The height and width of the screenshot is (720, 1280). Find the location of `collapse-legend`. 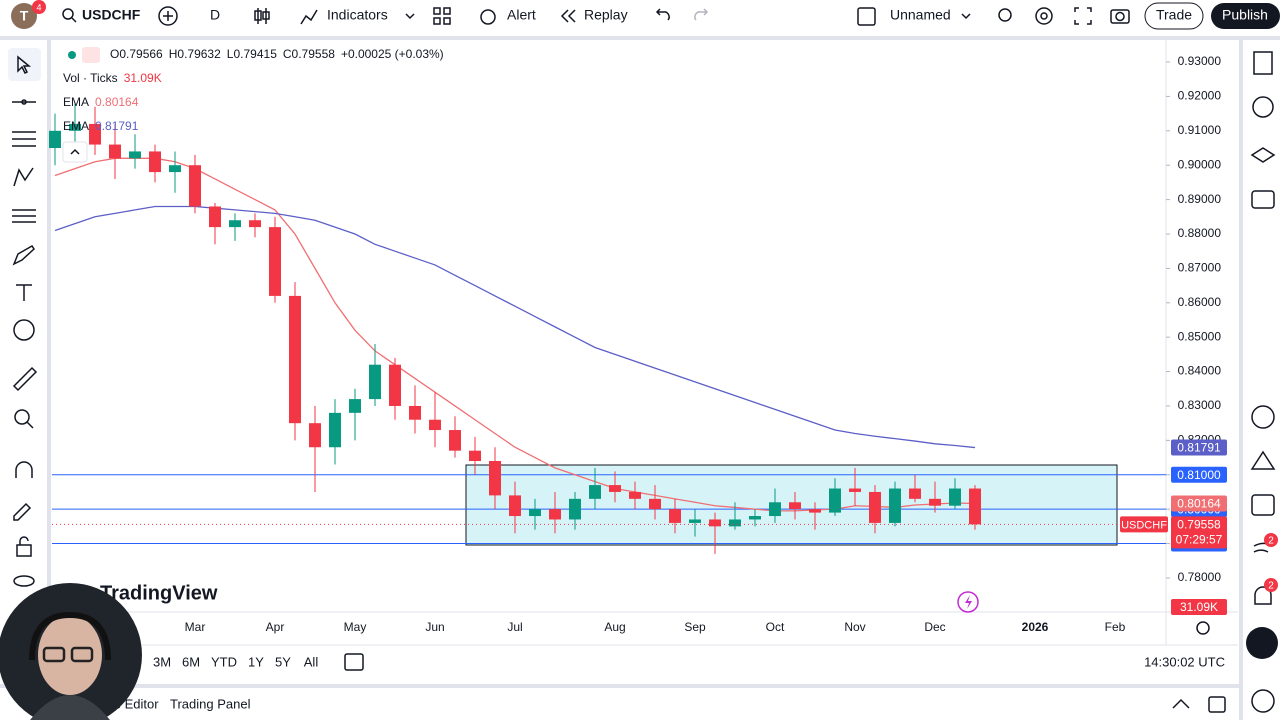

collapse-legend is located at coordinates (75, 152).